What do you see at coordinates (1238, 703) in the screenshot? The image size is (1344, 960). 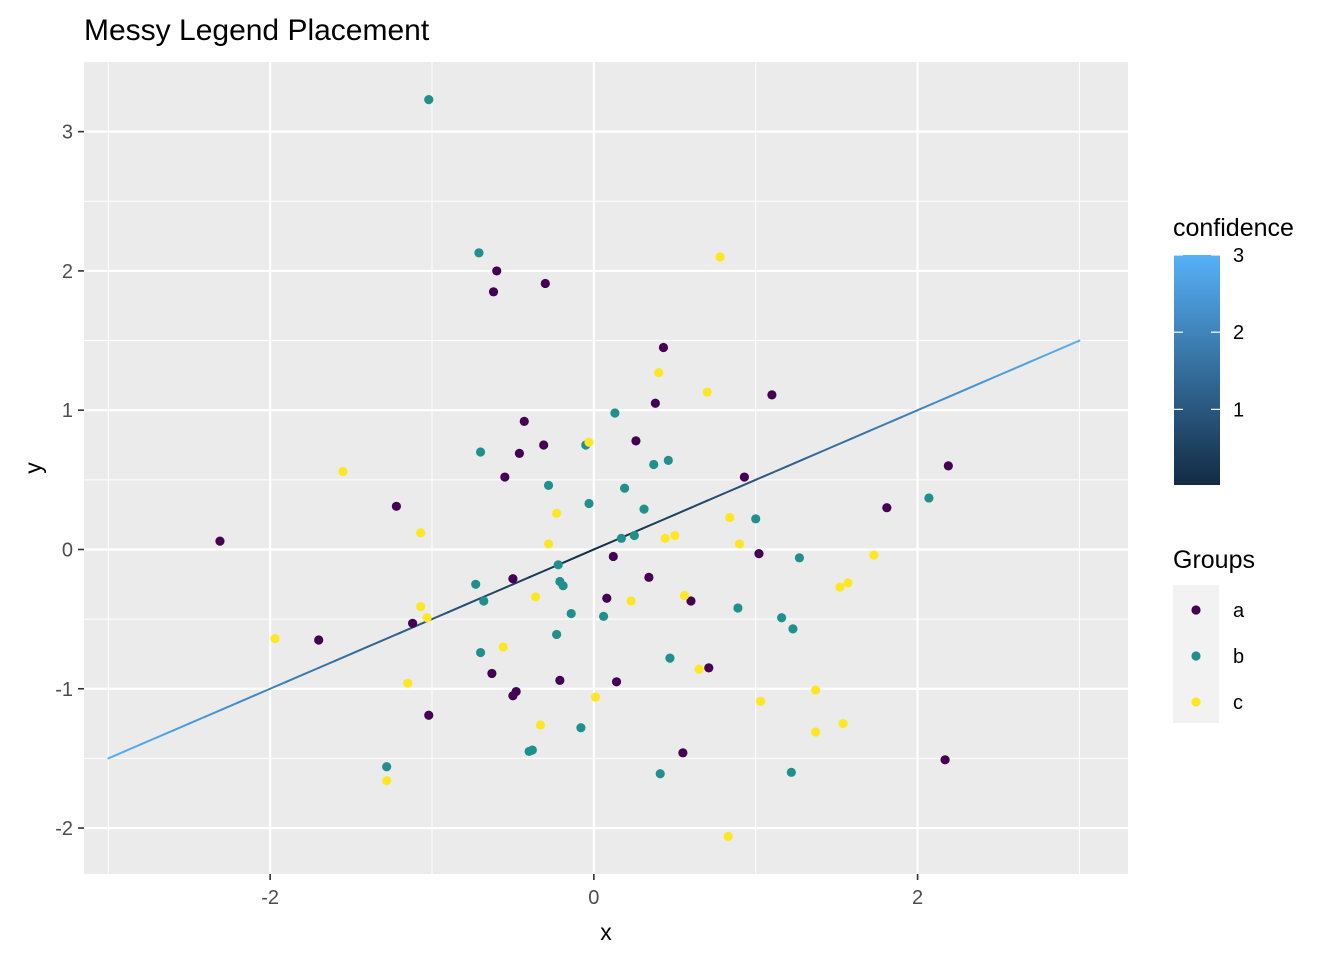 I see `legend-label-c: c` at bounding box center [1238, 703].